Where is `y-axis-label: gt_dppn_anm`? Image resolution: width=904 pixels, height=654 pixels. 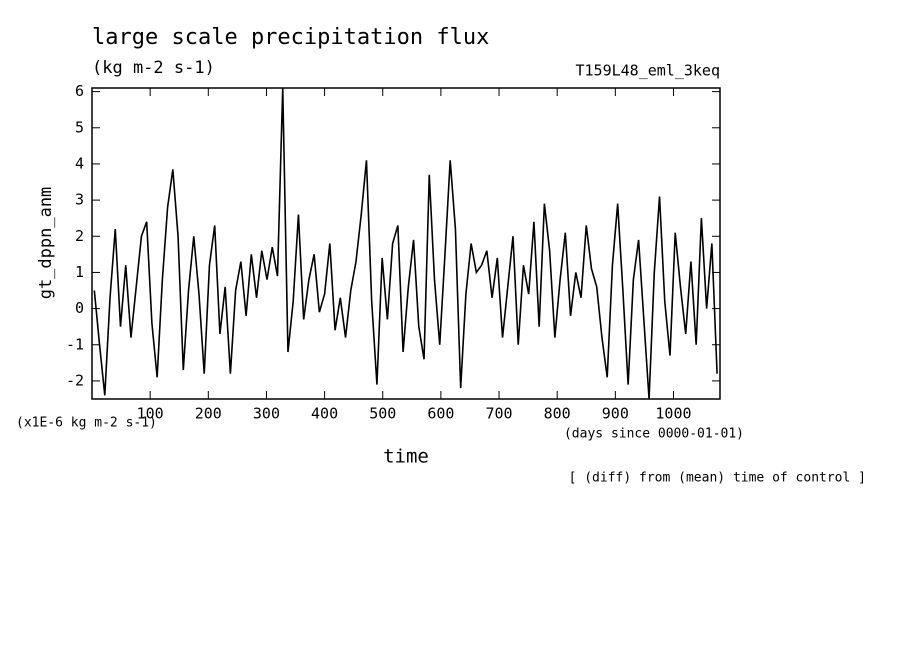 y-axis-label: gt_dppn_anm is located at coordinates (46, 243).